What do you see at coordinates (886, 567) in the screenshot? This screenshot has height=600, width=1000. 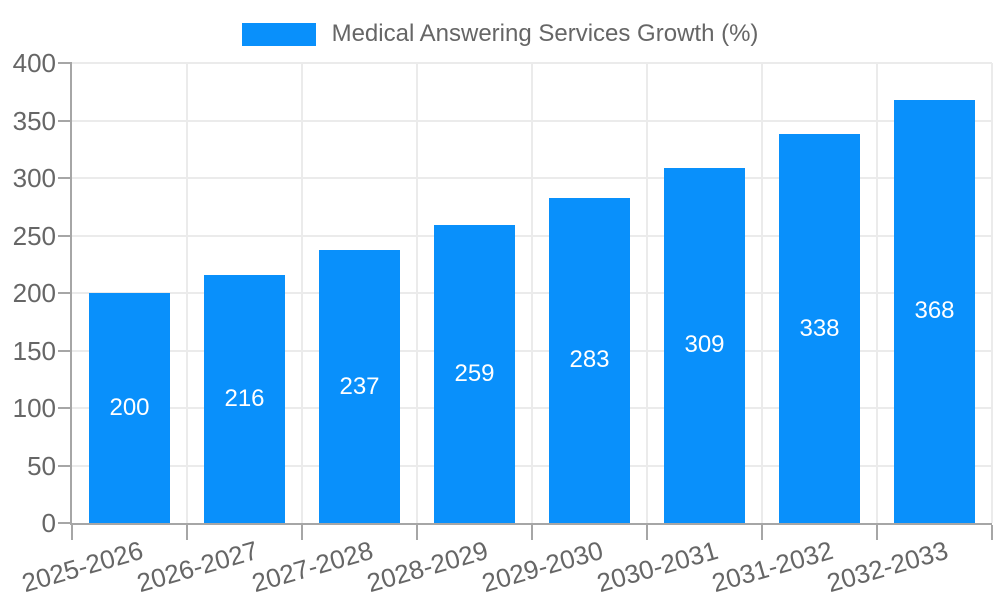 I see `x-tick-label: 2032-2033` at bounding box center [886, 567].